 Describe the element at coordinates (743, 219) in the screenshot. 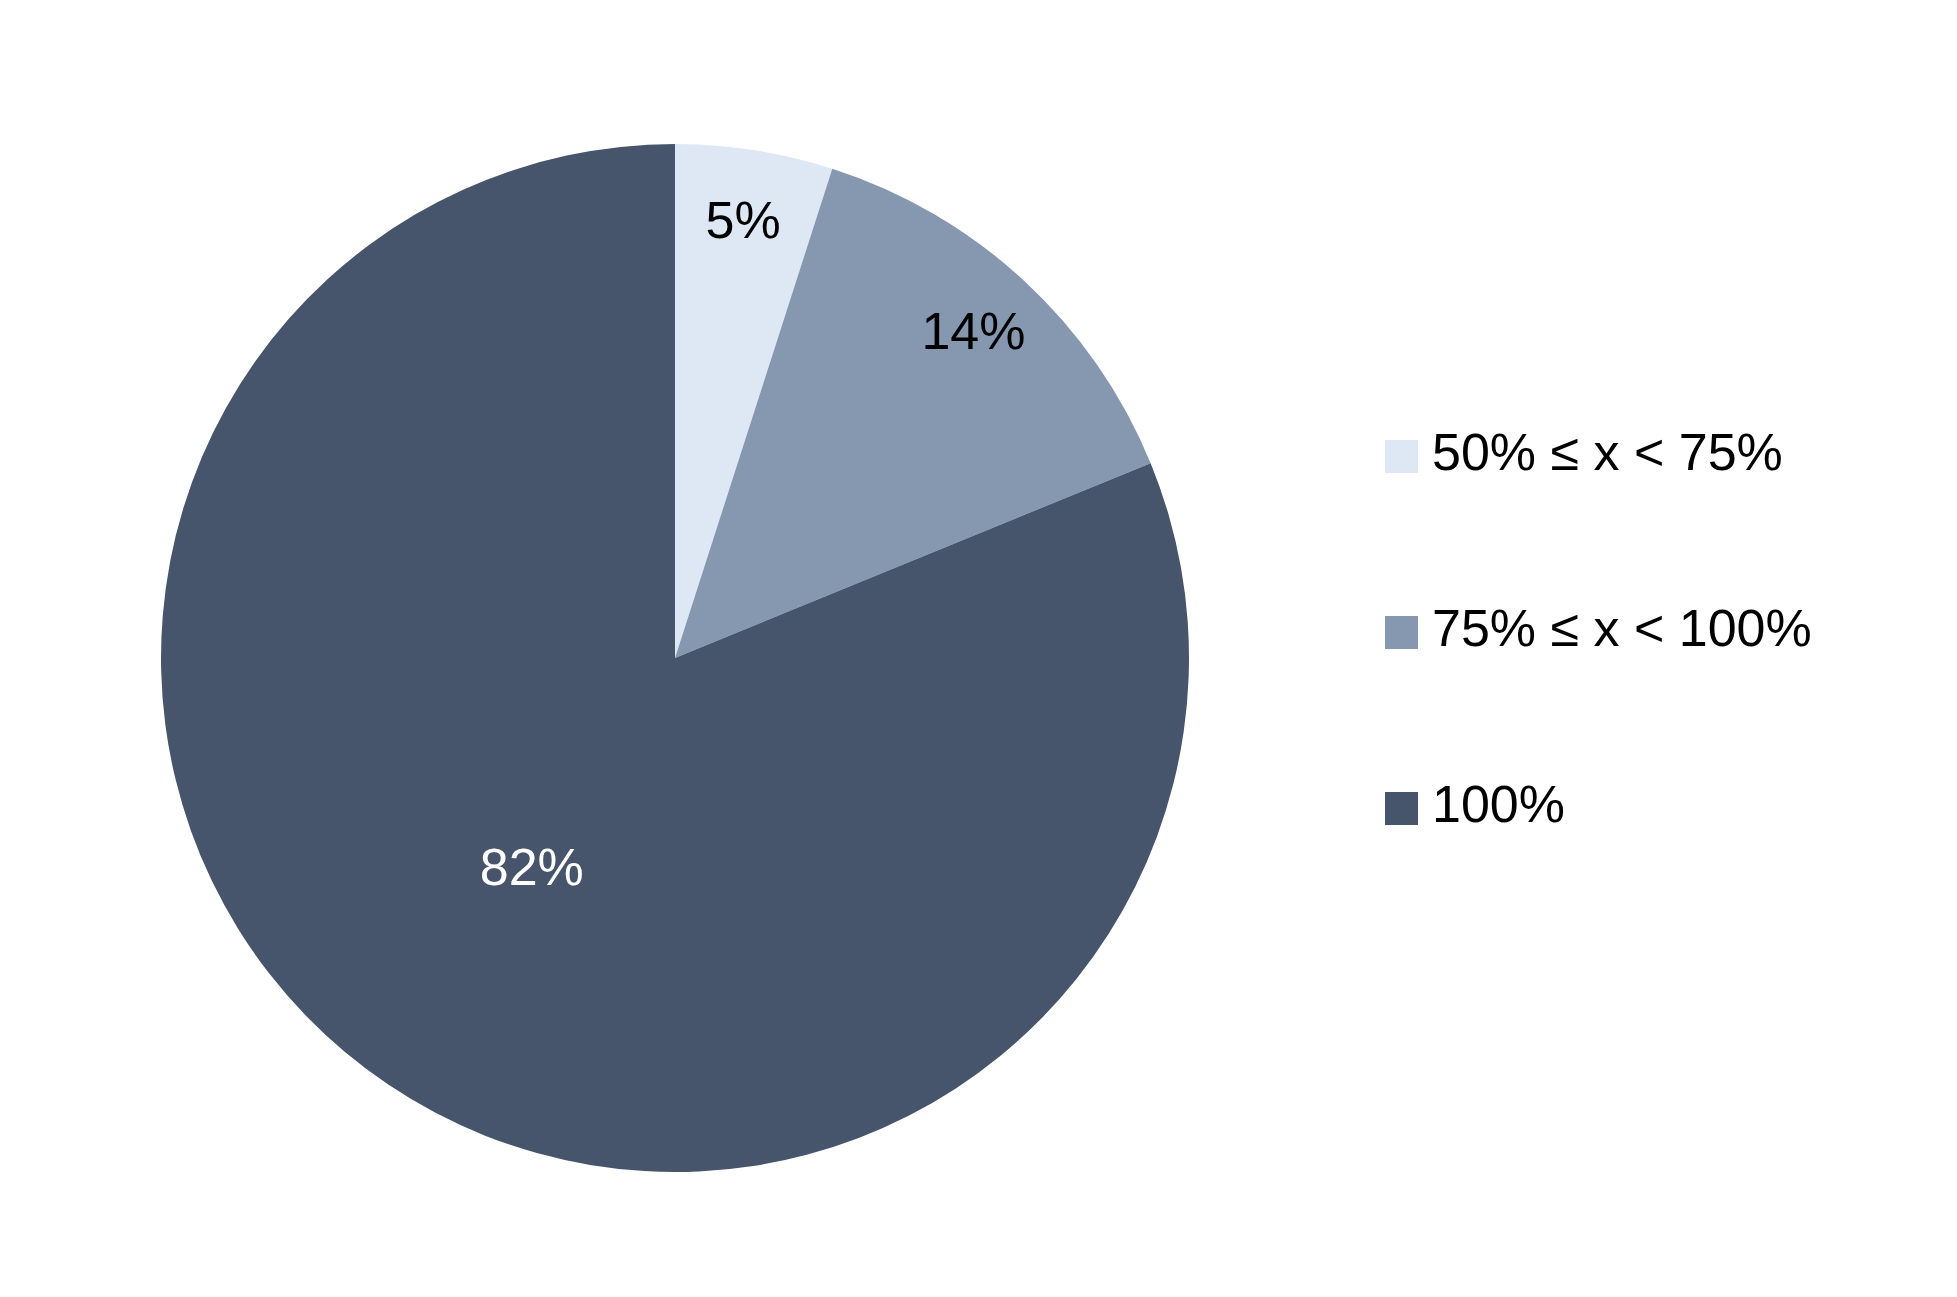

I see `data-label: 5%` at that location.